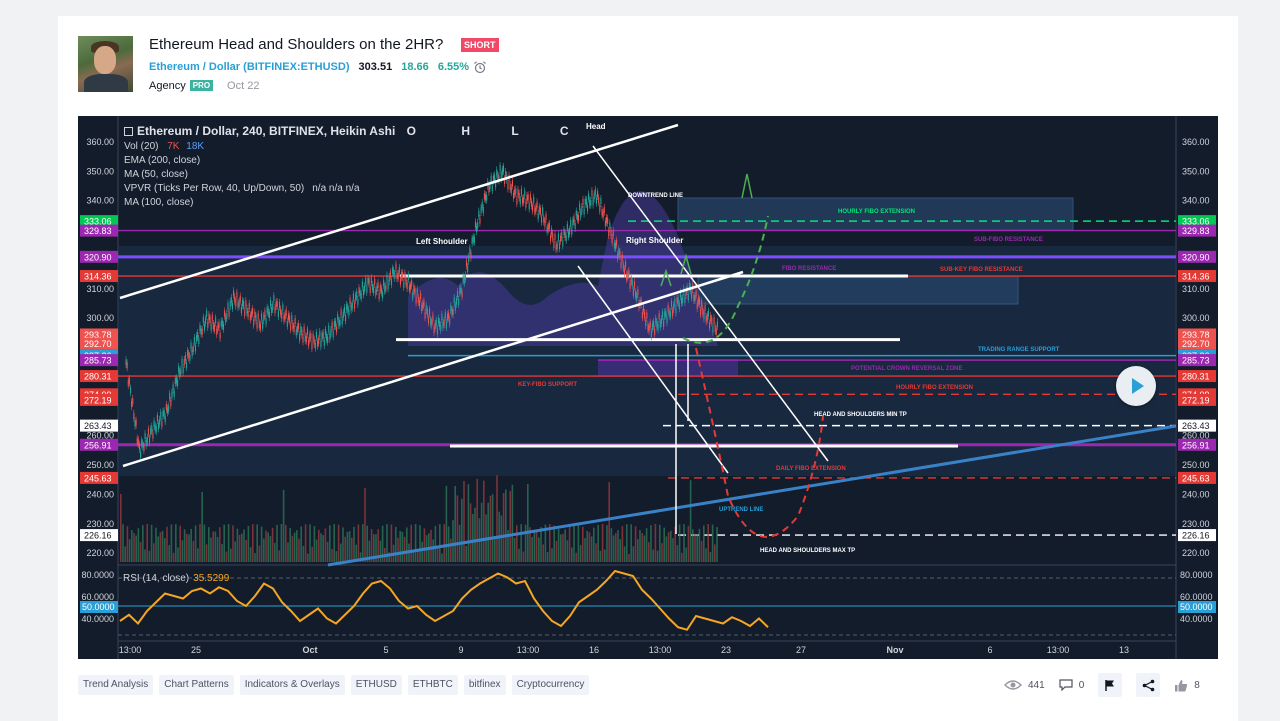  Describe the element at coordinates (128, 131) in the screenshot. I see `legend-collapse-icon` at that location.